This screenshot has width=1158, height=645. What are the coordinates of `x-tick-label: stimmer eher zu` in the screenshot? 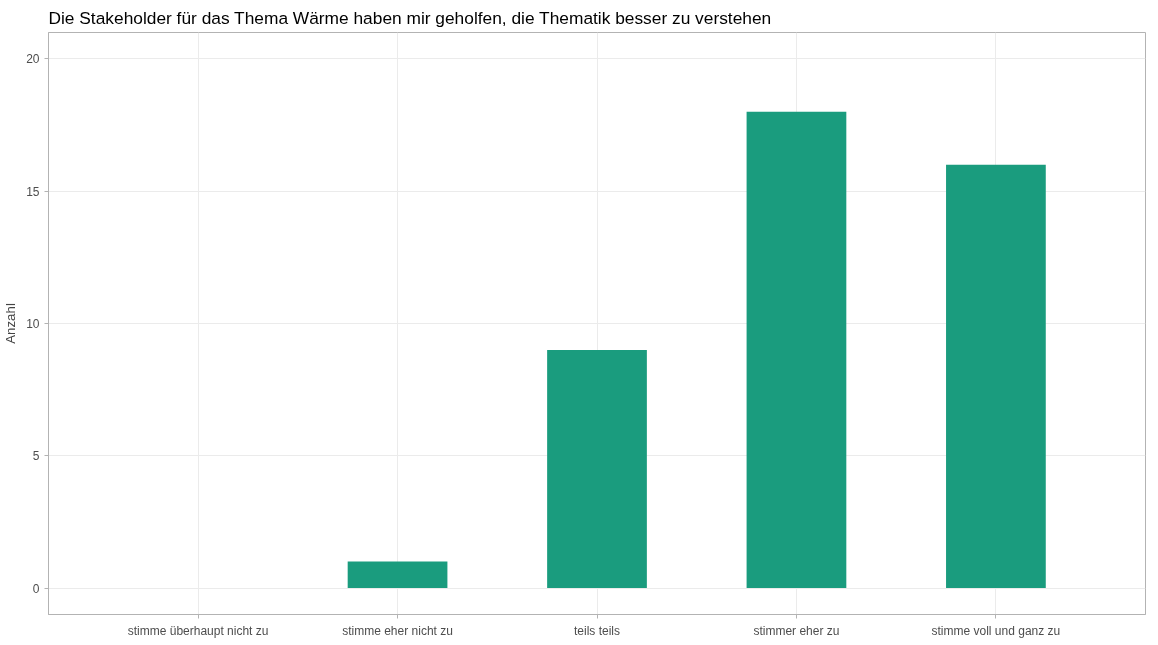 It's located at (796, 630).